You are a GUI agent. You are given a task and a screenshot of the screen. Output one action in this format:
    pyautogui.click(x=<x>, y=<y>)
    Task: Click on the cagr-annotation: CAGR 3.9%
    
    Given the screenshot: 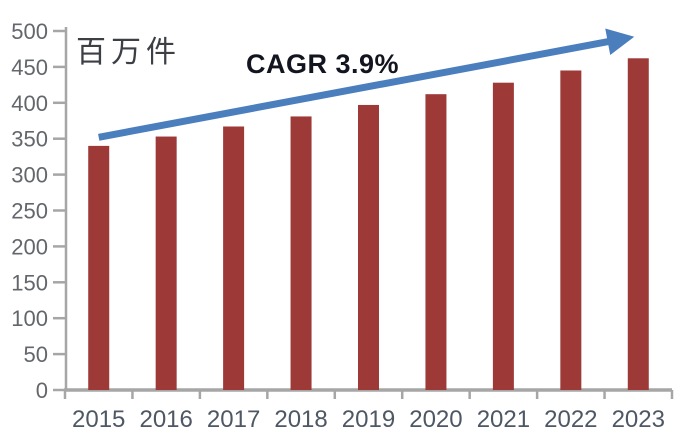 What is the action you would take?
    pyautogui.click(x=323, y=64)
    